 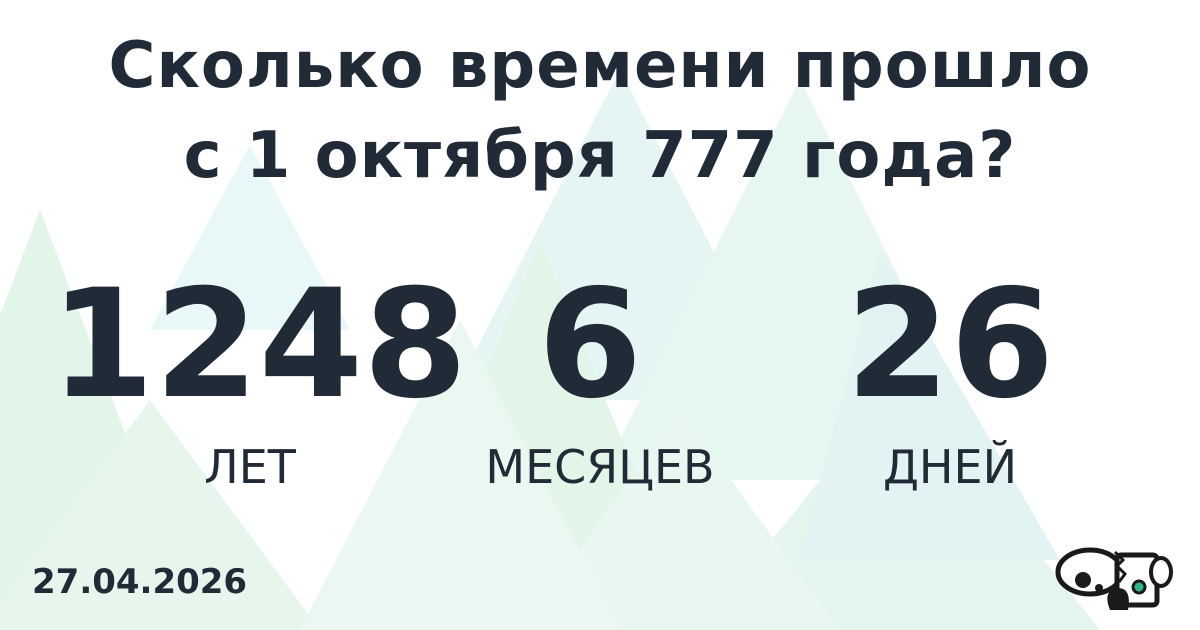 I want to click on months-value: 6, so click(x=590, y=345).